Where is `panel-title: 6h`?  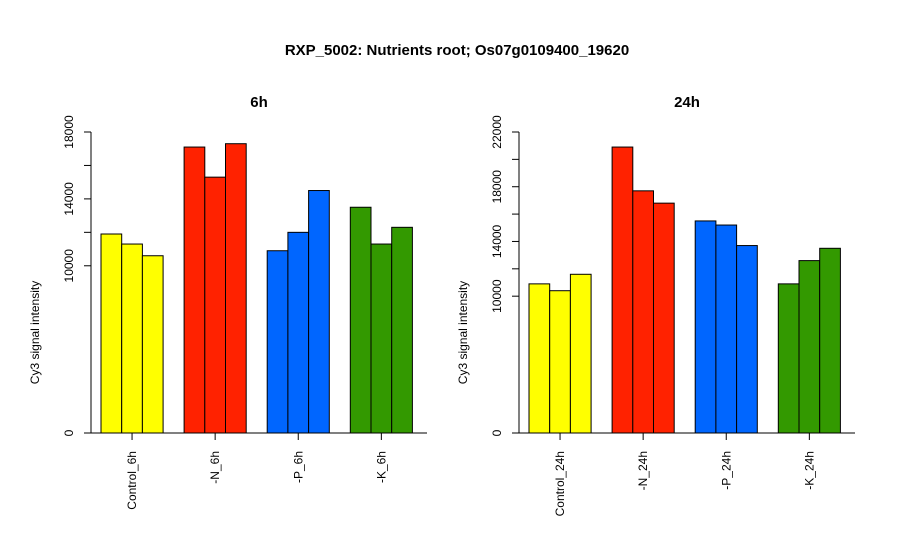
panel-title: 6h is located at coordinates (259, 102).